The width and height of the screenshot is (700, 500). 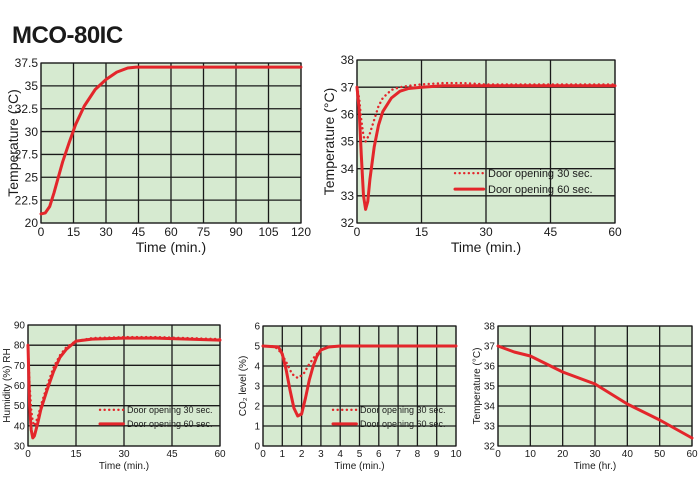 I want to click on x-tick-label: 9, so click(x=437, y=454).